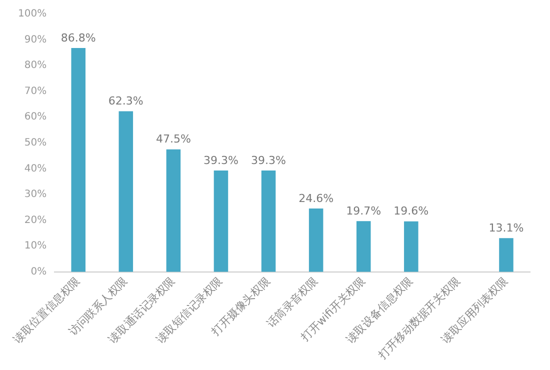 The width and height of the screenshot is (550, 370). What do you see at coordinates (35, 168) in the screenshot?
I see `y-tick-label: 40%` at bounding box center [35, 168].